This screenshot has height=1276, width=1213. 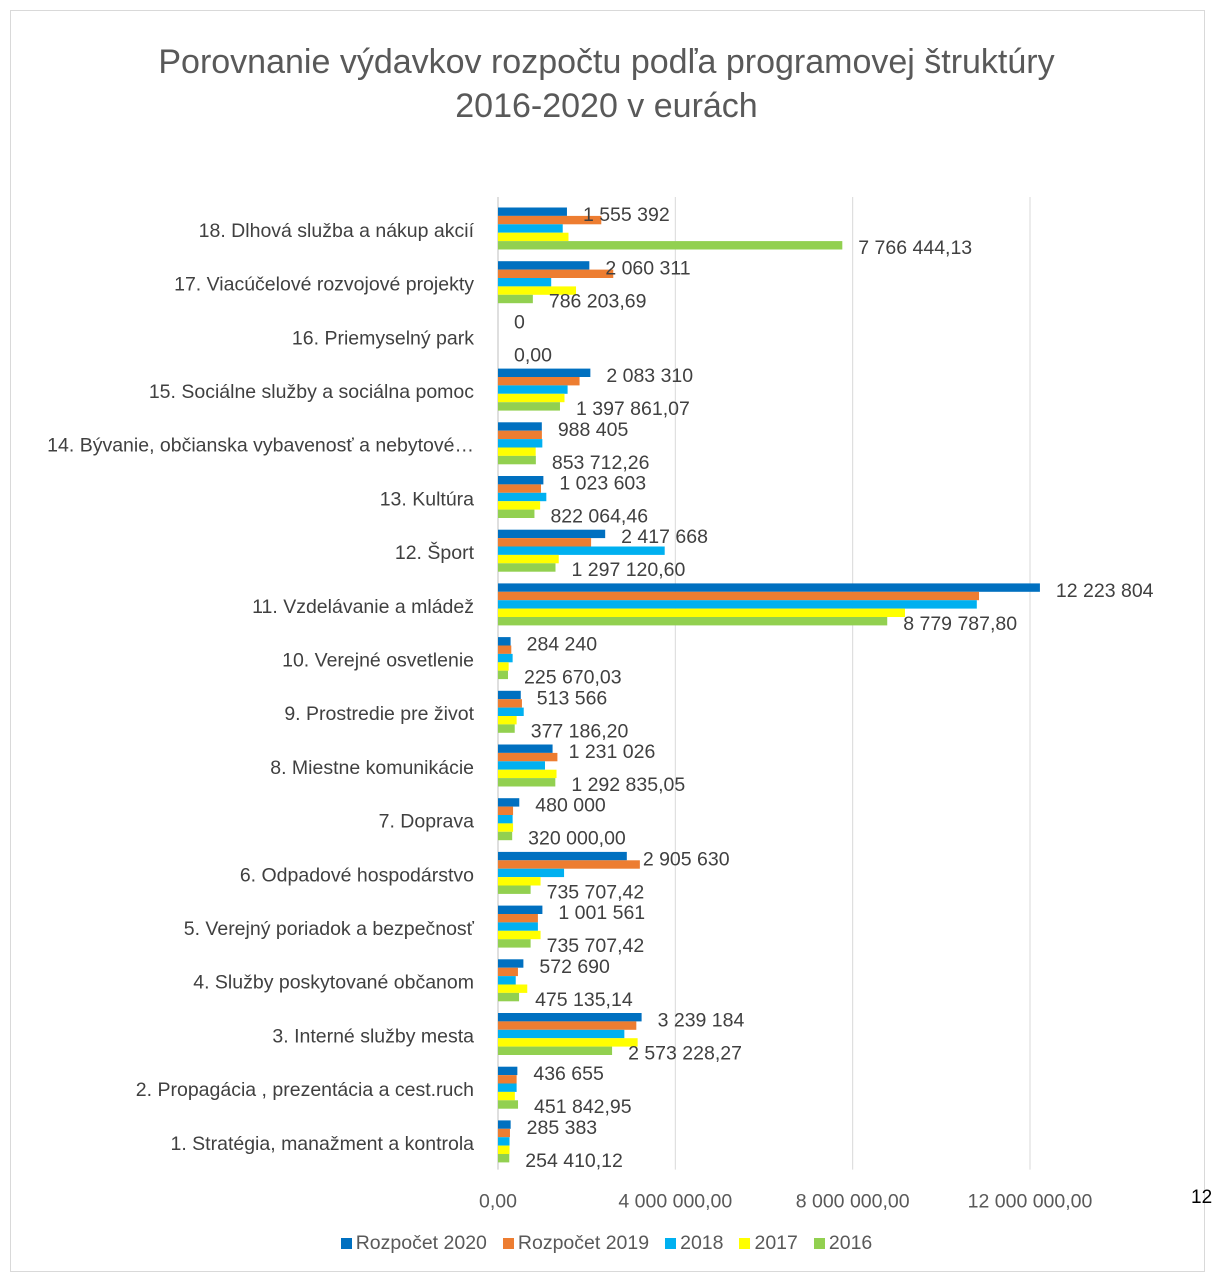 What do you see at coordinates (853, 1202) in the screenshot?
I see `x-tick-label: 8 000 000,00` at bounding box center [853, 1202].